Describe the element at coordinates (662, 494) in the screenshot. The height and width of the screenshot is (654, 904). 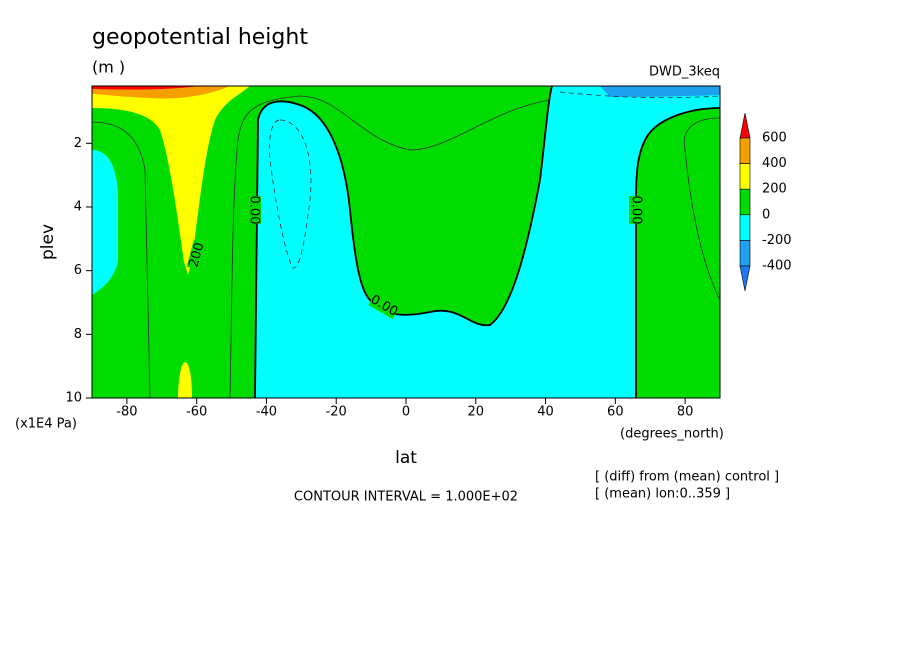
I see `note: [ (mean) lon:0..359 ]` at that location.